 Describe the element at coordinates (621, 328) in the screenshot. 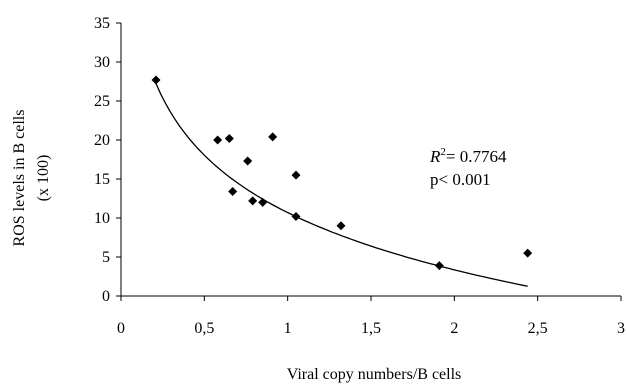

I see `x-tick-label: 3` at that location.